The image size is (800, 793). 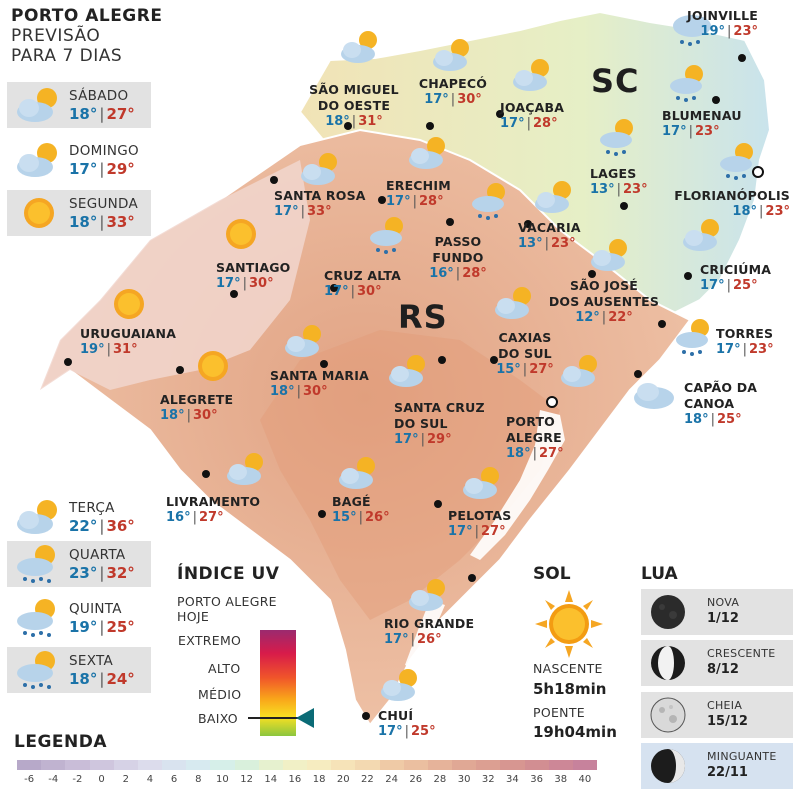 I want to click on forecast-day-5: QUARTA 23° | 32°, so click(x=79, y=564).